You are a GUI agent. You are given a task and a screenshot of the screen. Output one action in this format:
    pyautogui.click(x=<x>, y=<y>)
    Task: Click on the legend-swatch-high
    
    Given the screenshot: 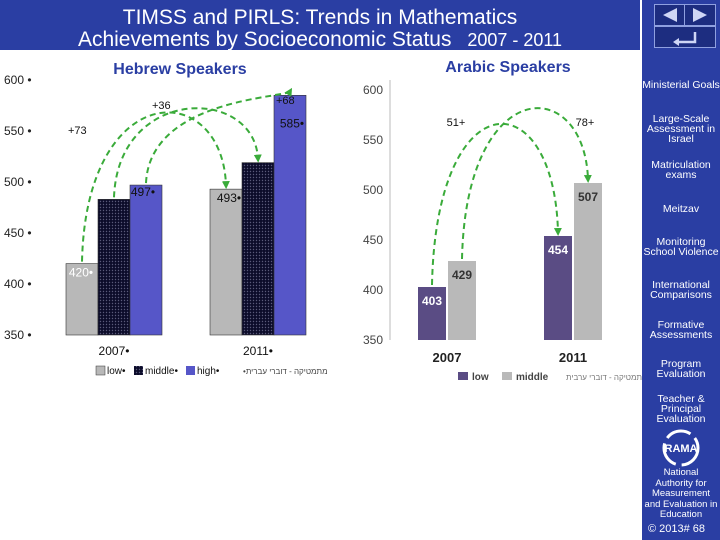 What is the action you would take?
    pyautogui.click(x=190, y=370)
    